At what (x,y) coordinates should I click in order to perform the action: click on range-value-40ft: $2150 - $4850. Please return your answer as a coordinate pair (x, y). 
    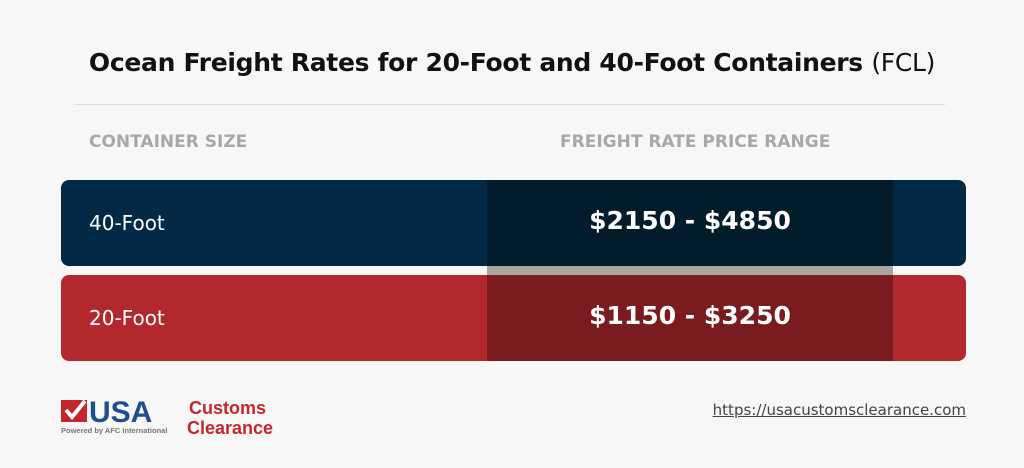
    Looking at the image, I should click on (690, 220).